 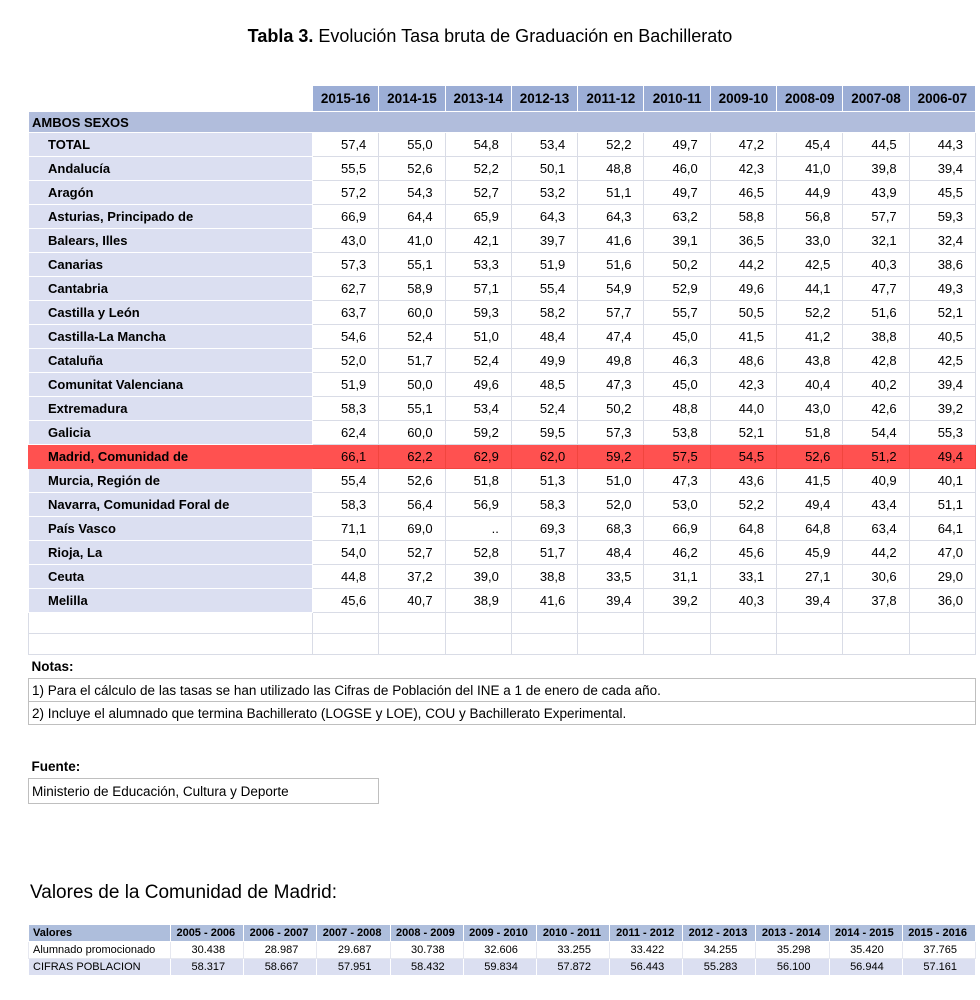 I want to click on rate-value-cell: 37,2, so click(x=412, y=576).